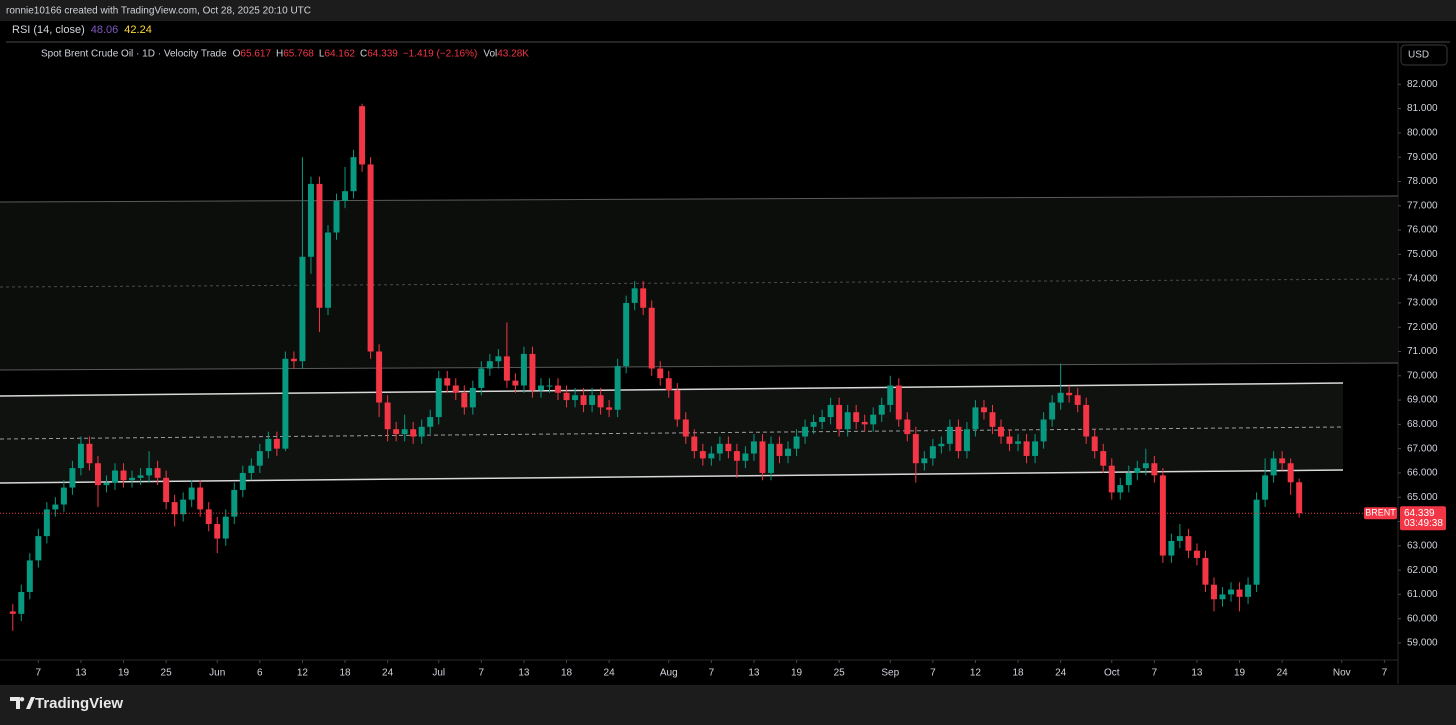 This screenshot has height=725, width=1456. What do you see at coordinates (79, 703) in the screenshot?
I see `brand: TradingView` at bounding box center [79, 703].